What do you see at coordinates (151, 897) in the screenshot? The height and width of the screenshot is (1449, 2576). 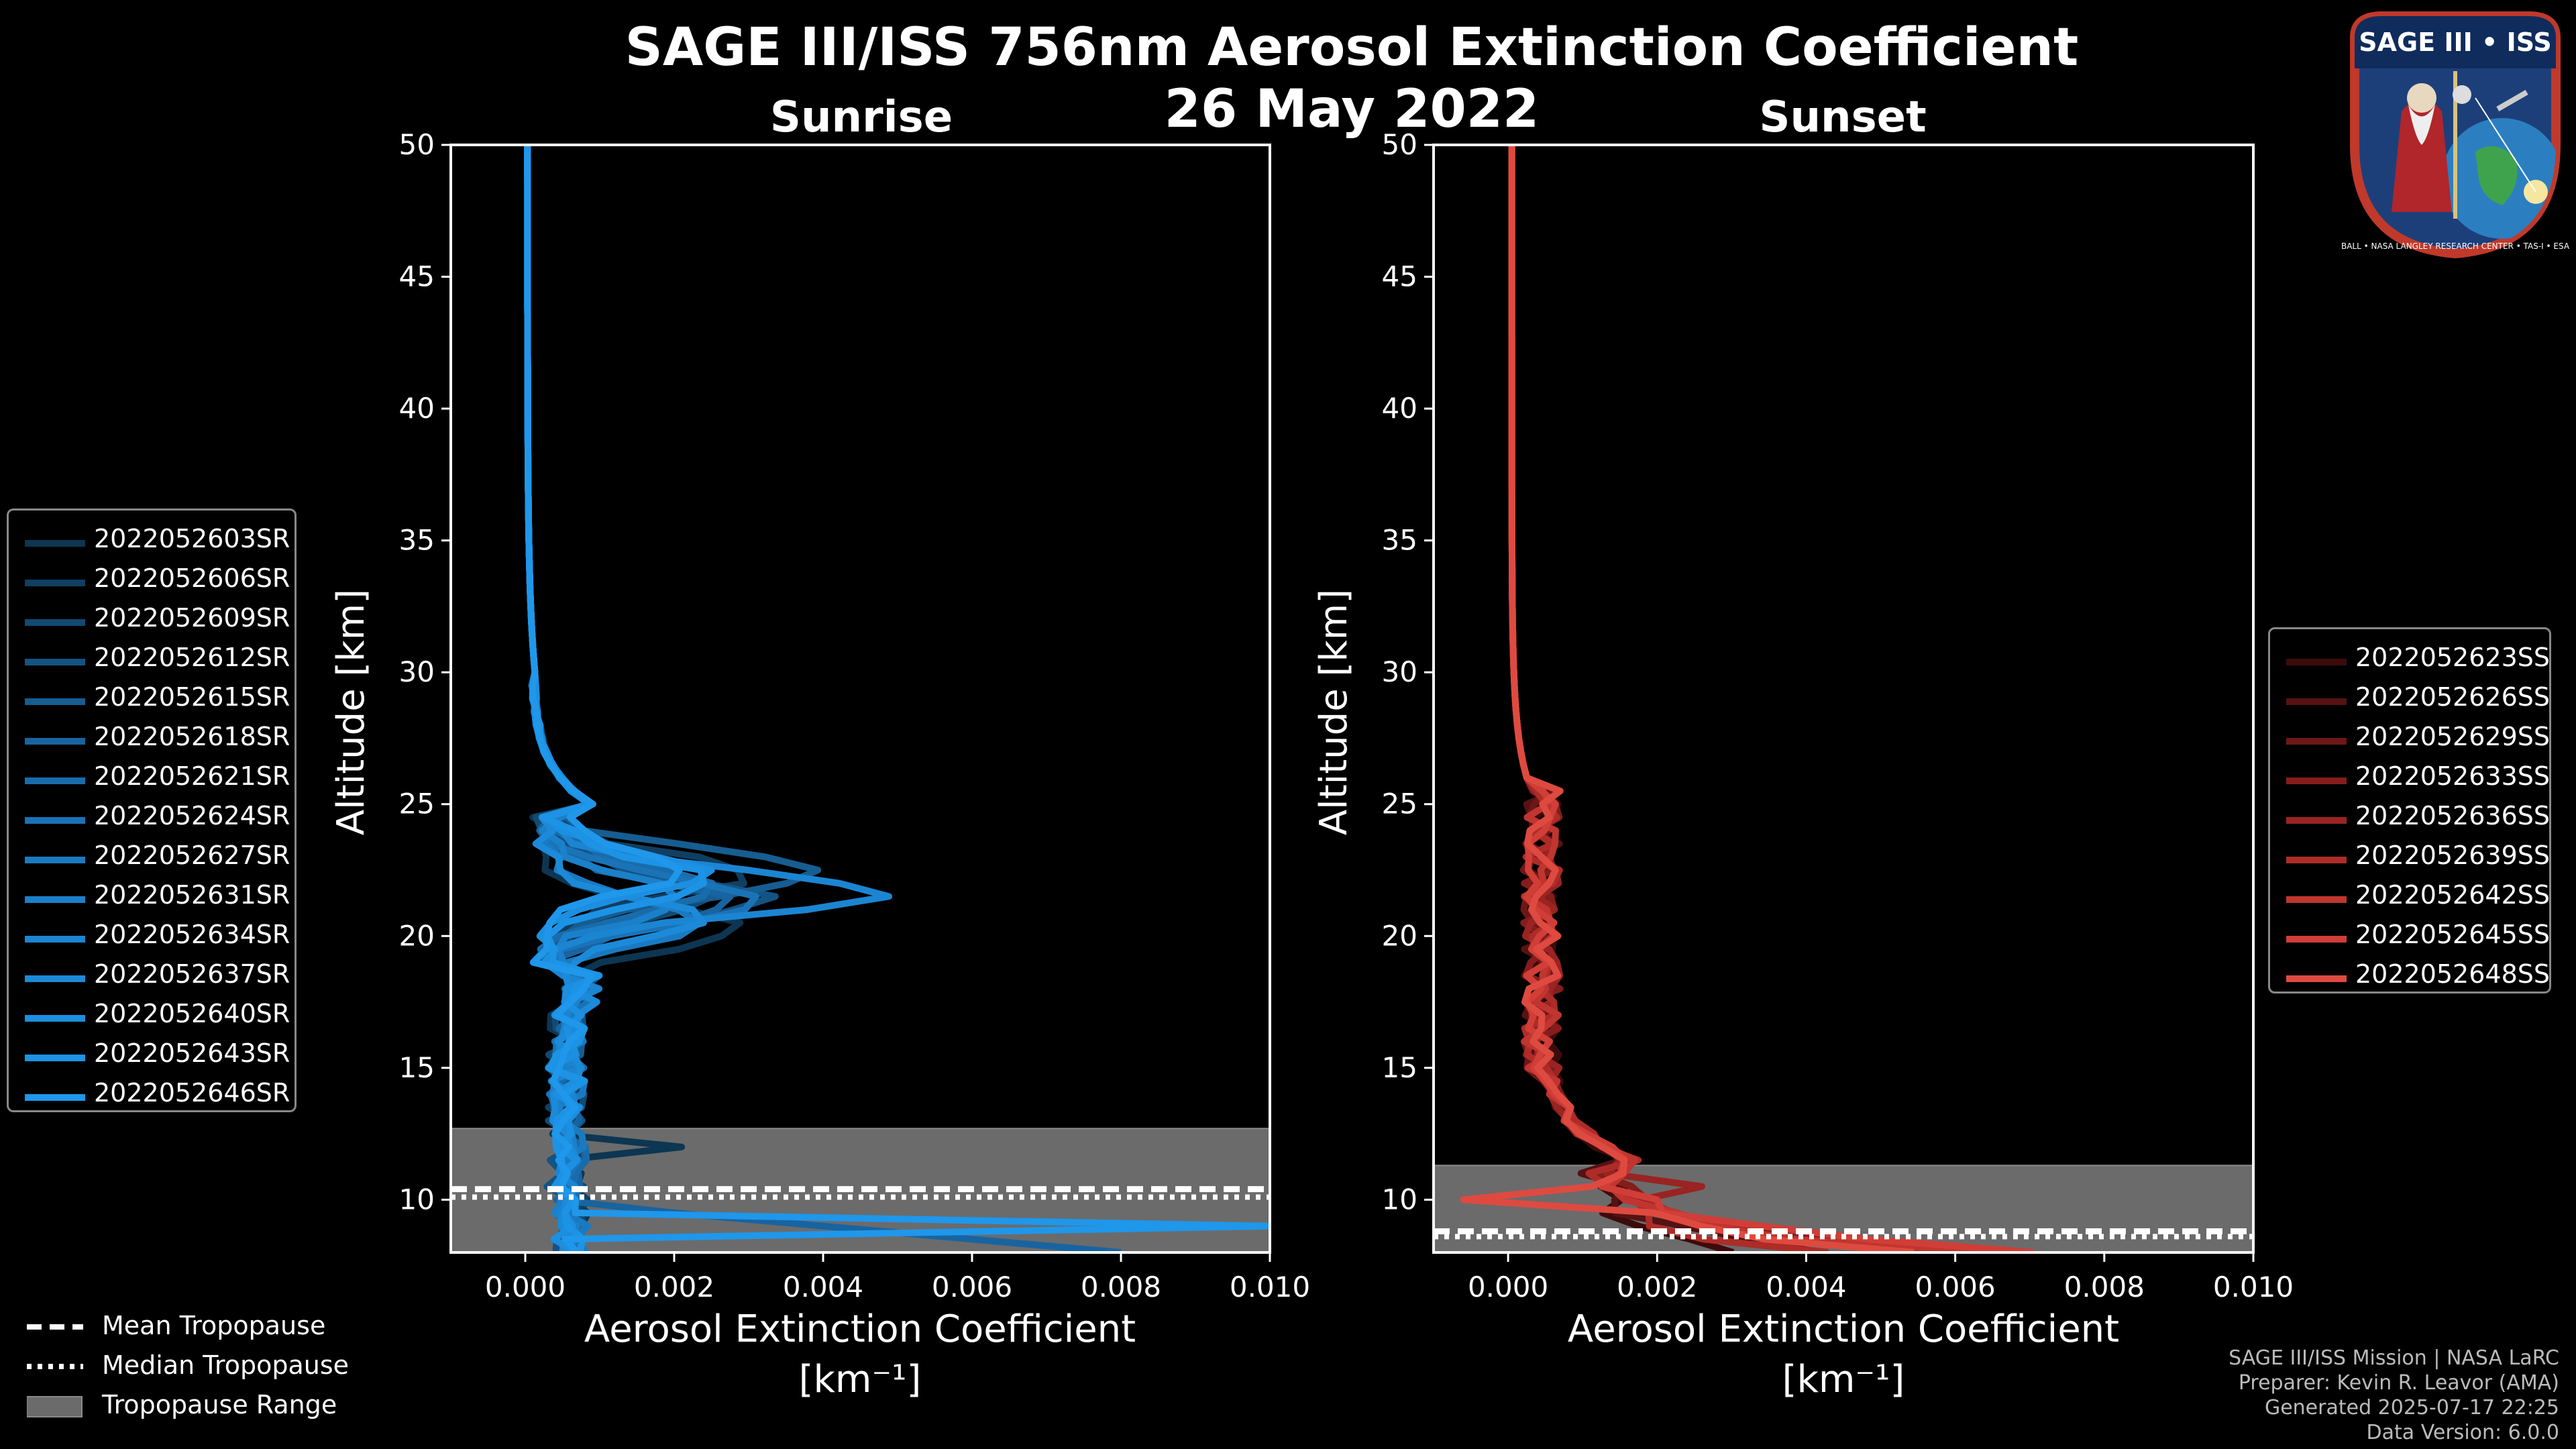 I see `sunrise-legend-entry: 2022052631SR` at bounding box center [151, 897].